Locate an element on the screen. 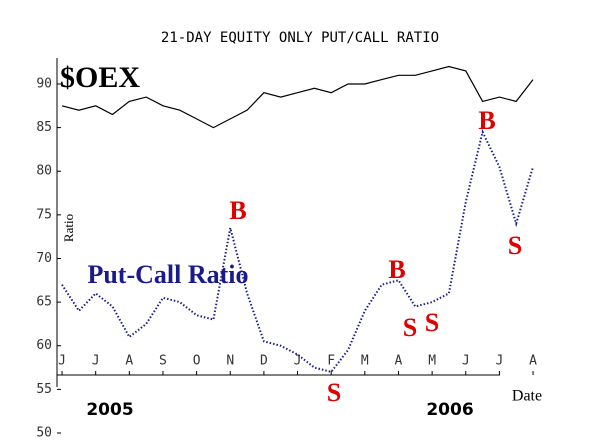 Image resolution: width=595 pixels, height=446 pixels. y-tick-label: 50 is located at coordinates (44, 433).